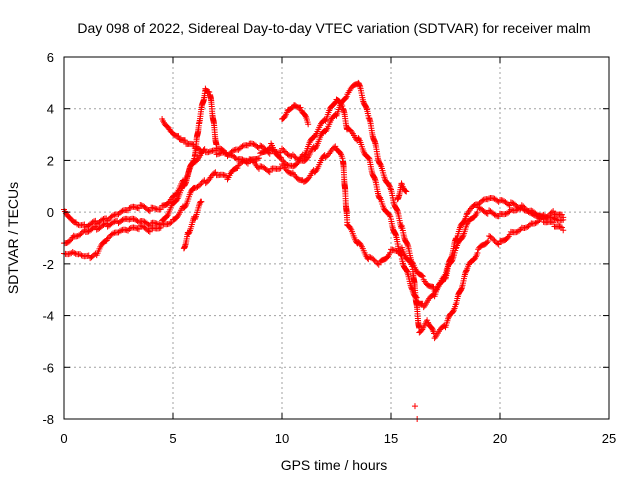 The width and height of the screenshot is (640, 480). I want to click on x-tick-label: 0, so click(63, 438).